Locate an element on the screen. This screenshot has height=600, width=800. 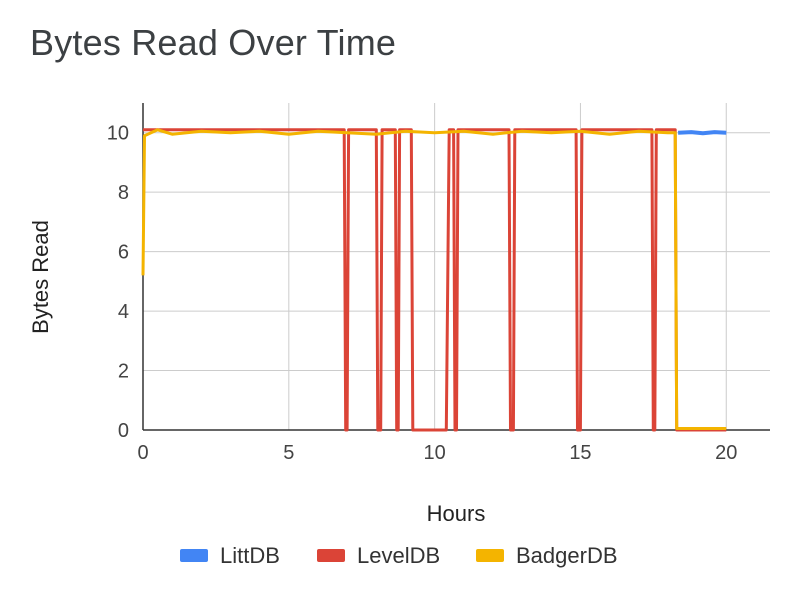
x-tick-label: 20 is located at coordinates (726, 453).